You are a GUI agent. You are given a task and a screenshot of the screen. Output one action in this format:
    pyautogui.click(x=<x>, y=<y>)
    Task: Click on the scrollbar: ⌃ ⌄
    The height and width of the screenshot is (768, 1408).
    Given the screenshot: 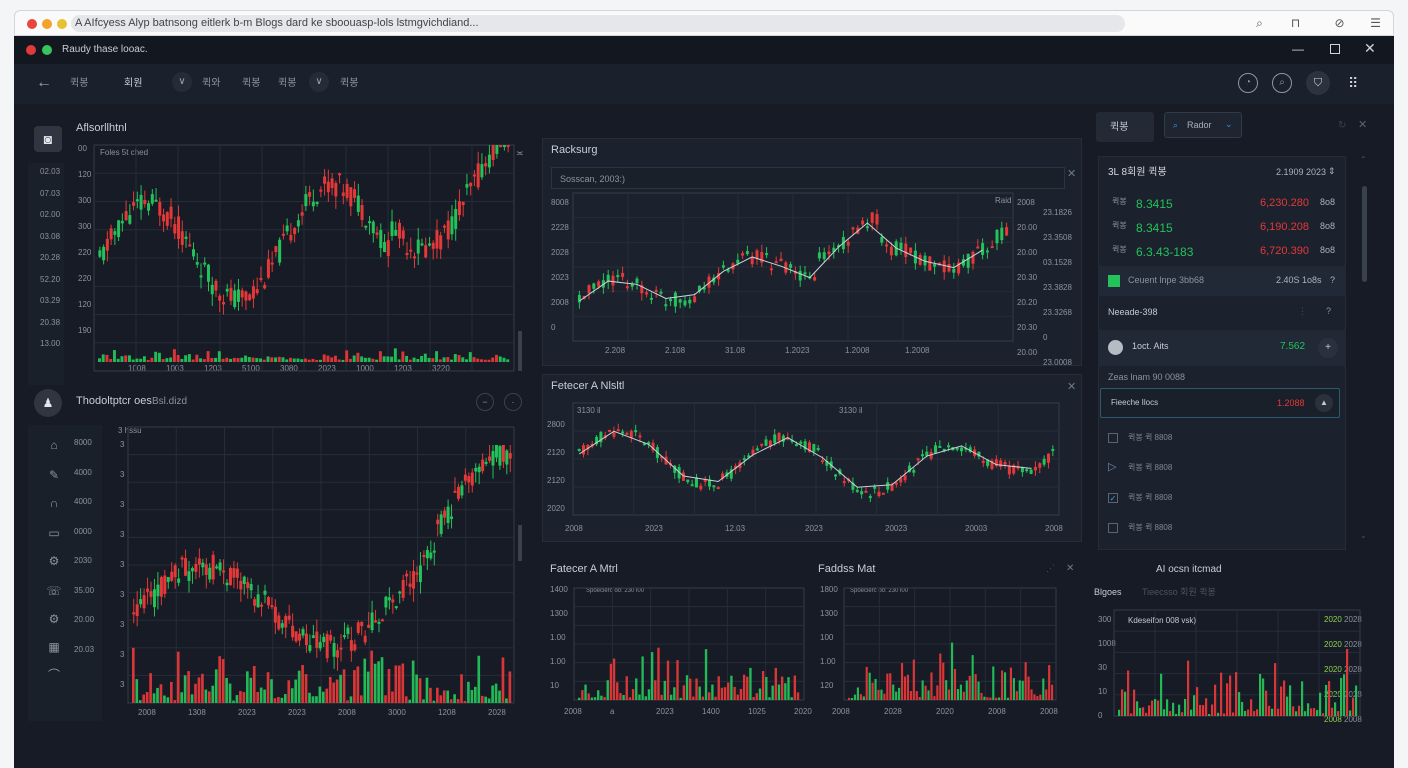 What is the action you would take?
    pyautogui.click(x=1365, y=353)
    